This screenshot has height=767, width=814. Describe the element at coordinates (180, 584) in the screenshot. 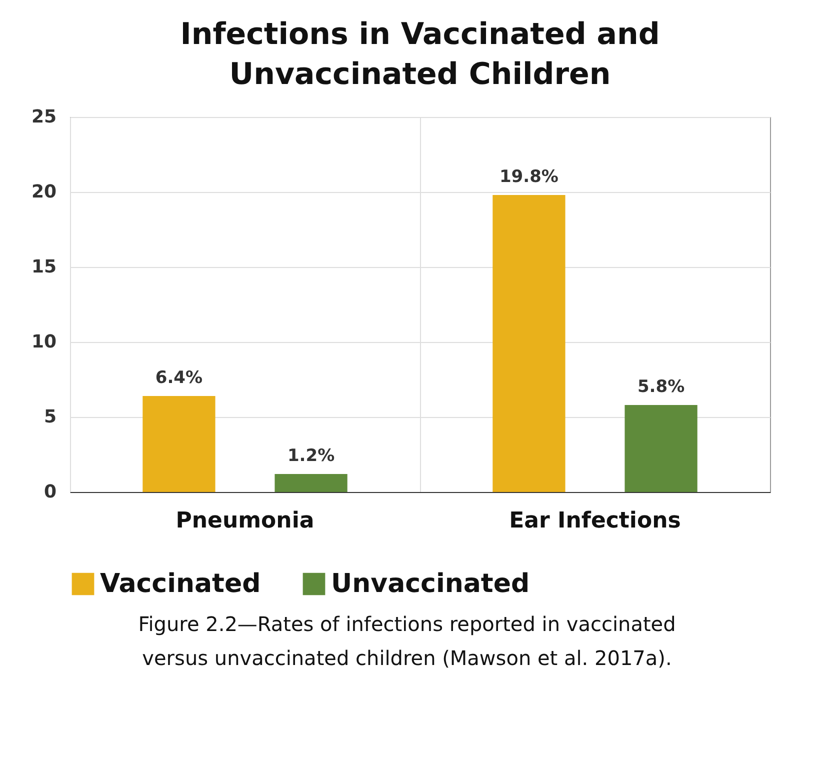

I see `legend-label: Vaccinated` at that location.